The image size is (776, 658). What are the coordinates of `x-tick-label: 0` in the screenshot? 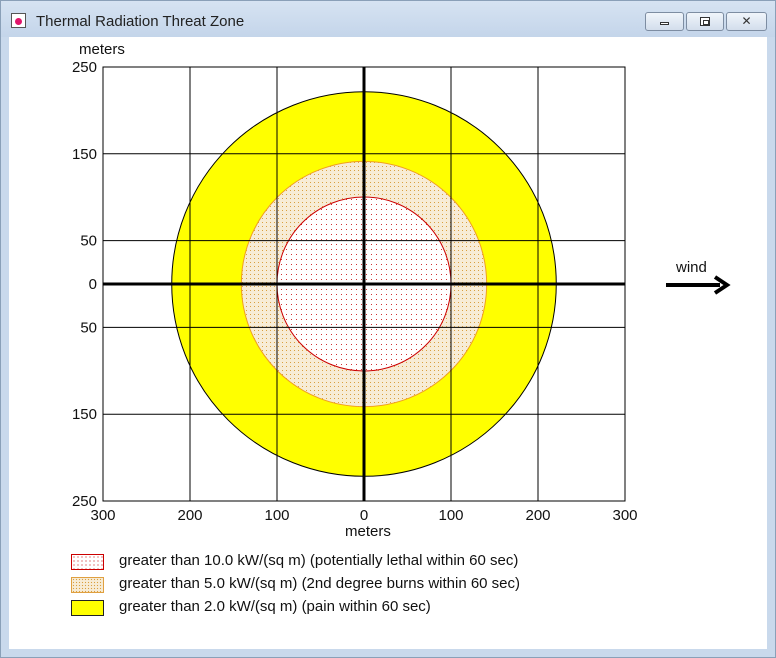 It's located at (364, 515).